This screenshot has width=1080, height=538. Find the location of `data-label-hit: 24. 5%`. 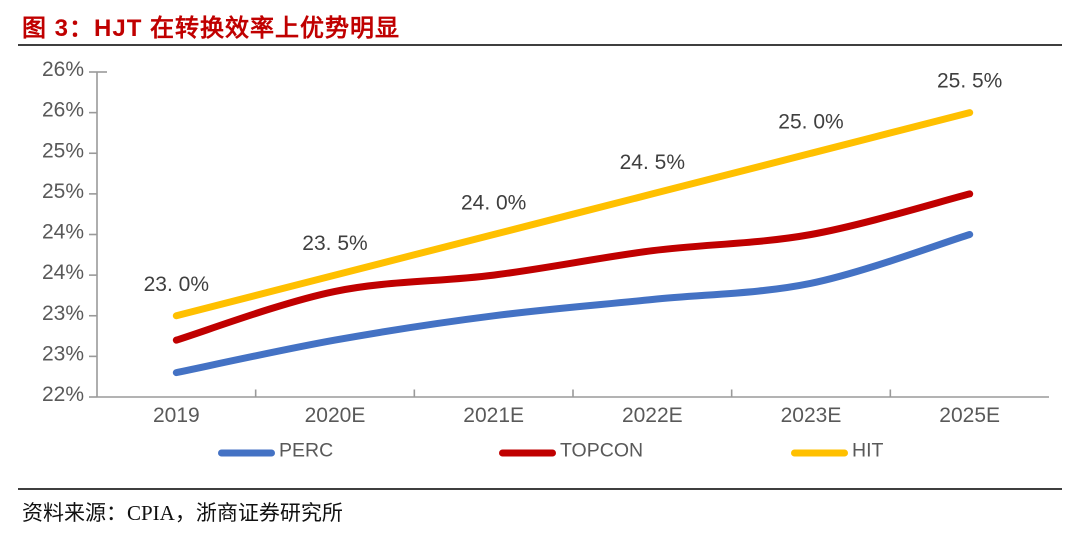

data-label-hit: 24. 5% is located at coordinates (652, 162).